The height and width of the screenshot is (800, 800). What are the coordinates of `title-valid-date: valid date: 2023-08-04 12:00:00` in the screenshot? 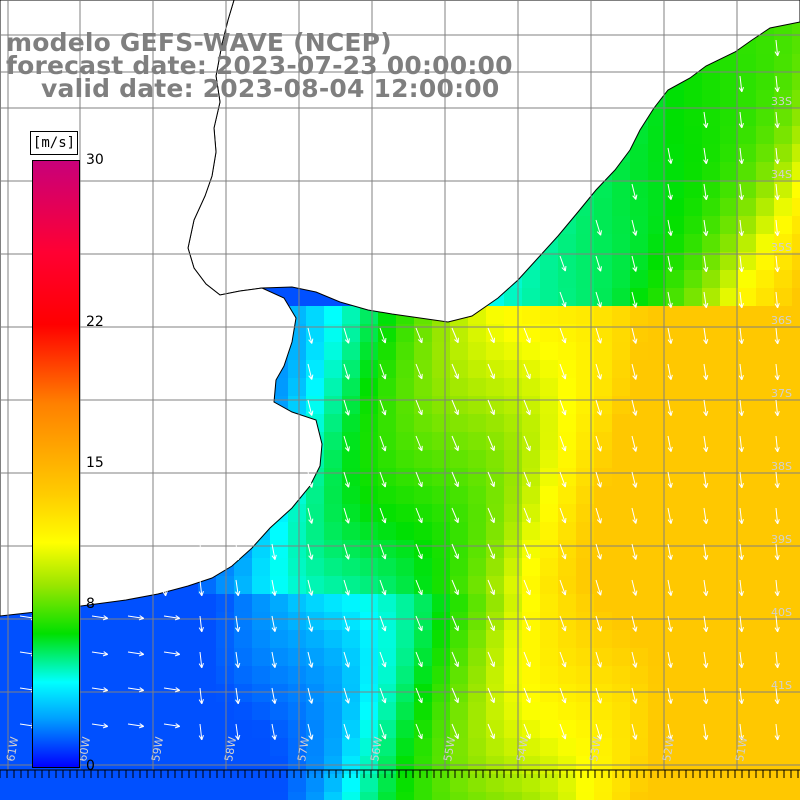 It's located at (270, 88).